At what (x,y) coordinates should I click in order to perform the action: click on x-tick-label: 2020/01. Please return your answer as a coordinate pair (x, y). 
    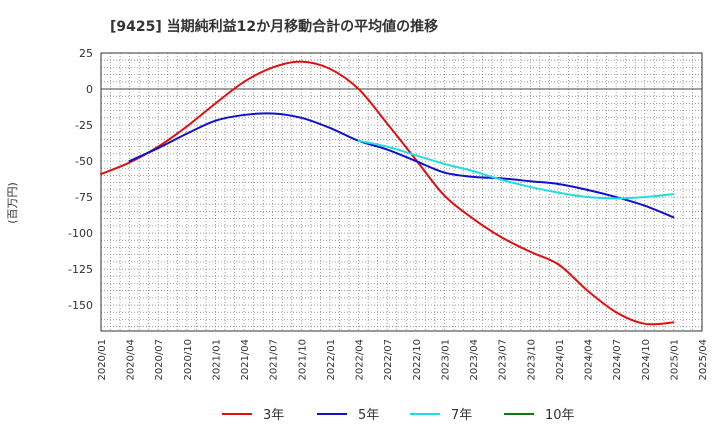
    Looking at the image, I should click on (102, 360).